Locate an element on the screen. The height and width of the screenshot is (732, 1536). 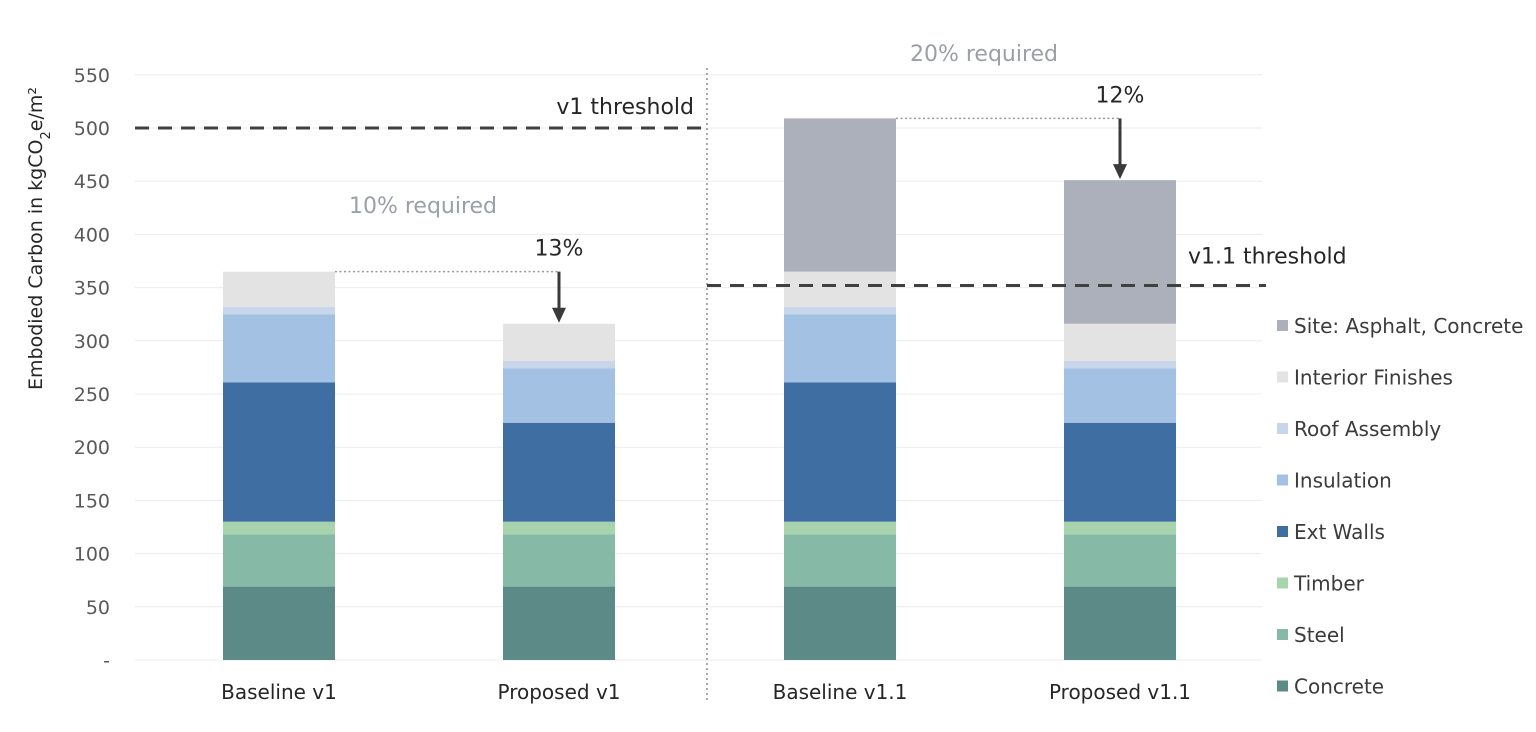
legend-label: Site: Asphalt, Concrete is located at coordinates (1408, 326).